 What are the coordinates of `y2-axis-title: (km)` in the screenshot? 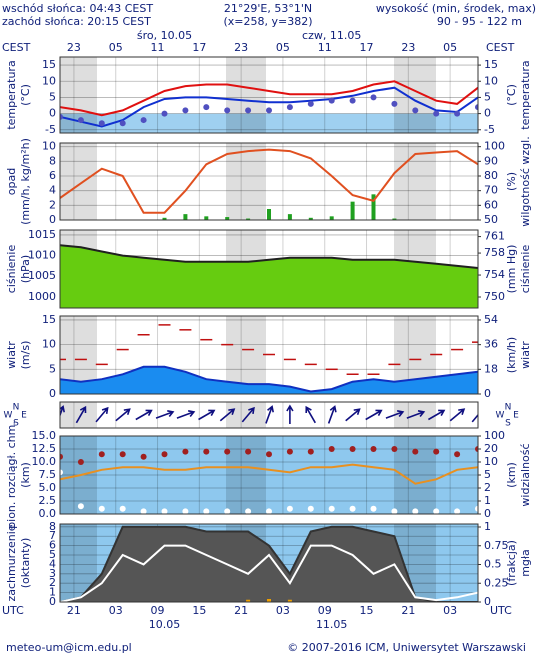 It's located at (511, 475).